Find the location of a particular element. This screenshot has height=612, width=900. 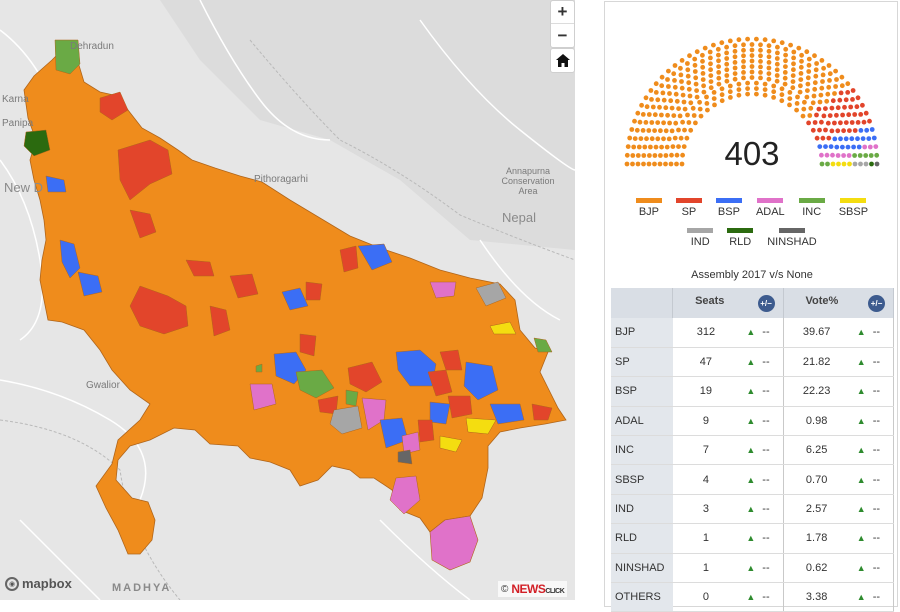

table-row: SBSP 4 ▲ -- 0.70 ▲ -- is located at coordinates (752, 479).